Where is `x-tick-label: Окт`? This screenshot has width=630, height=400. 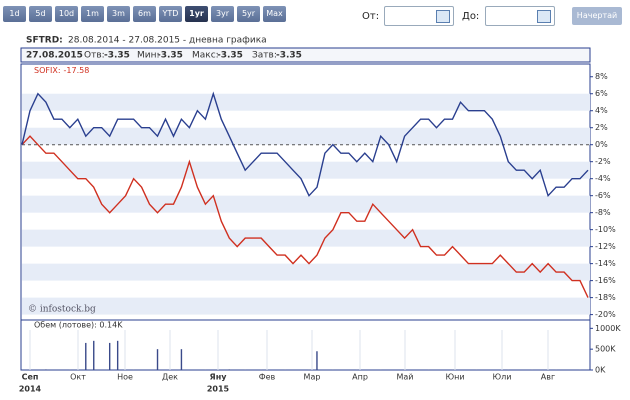 x-tick-label: Окт is located at coordinates (78, 377).